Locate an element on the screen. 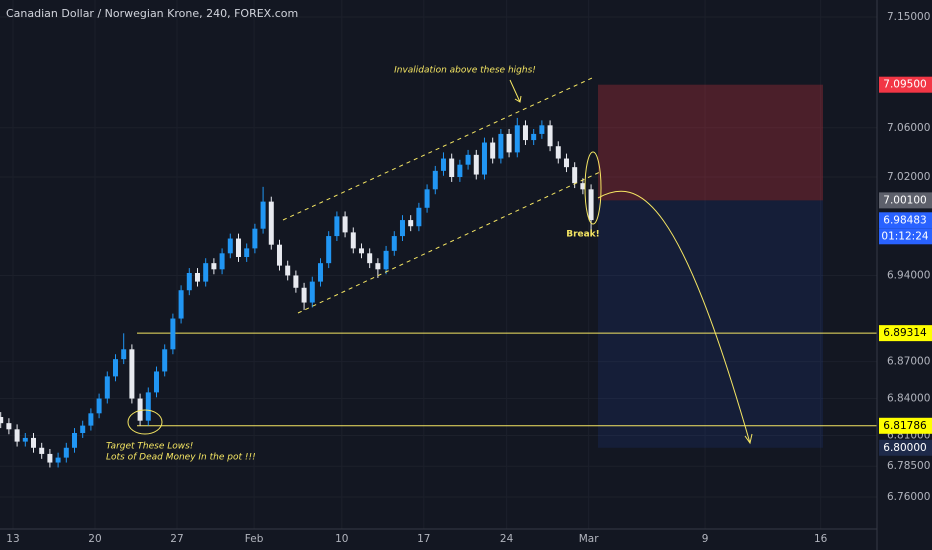  price-label: 6.98483 is located at coordinates (904, 220).